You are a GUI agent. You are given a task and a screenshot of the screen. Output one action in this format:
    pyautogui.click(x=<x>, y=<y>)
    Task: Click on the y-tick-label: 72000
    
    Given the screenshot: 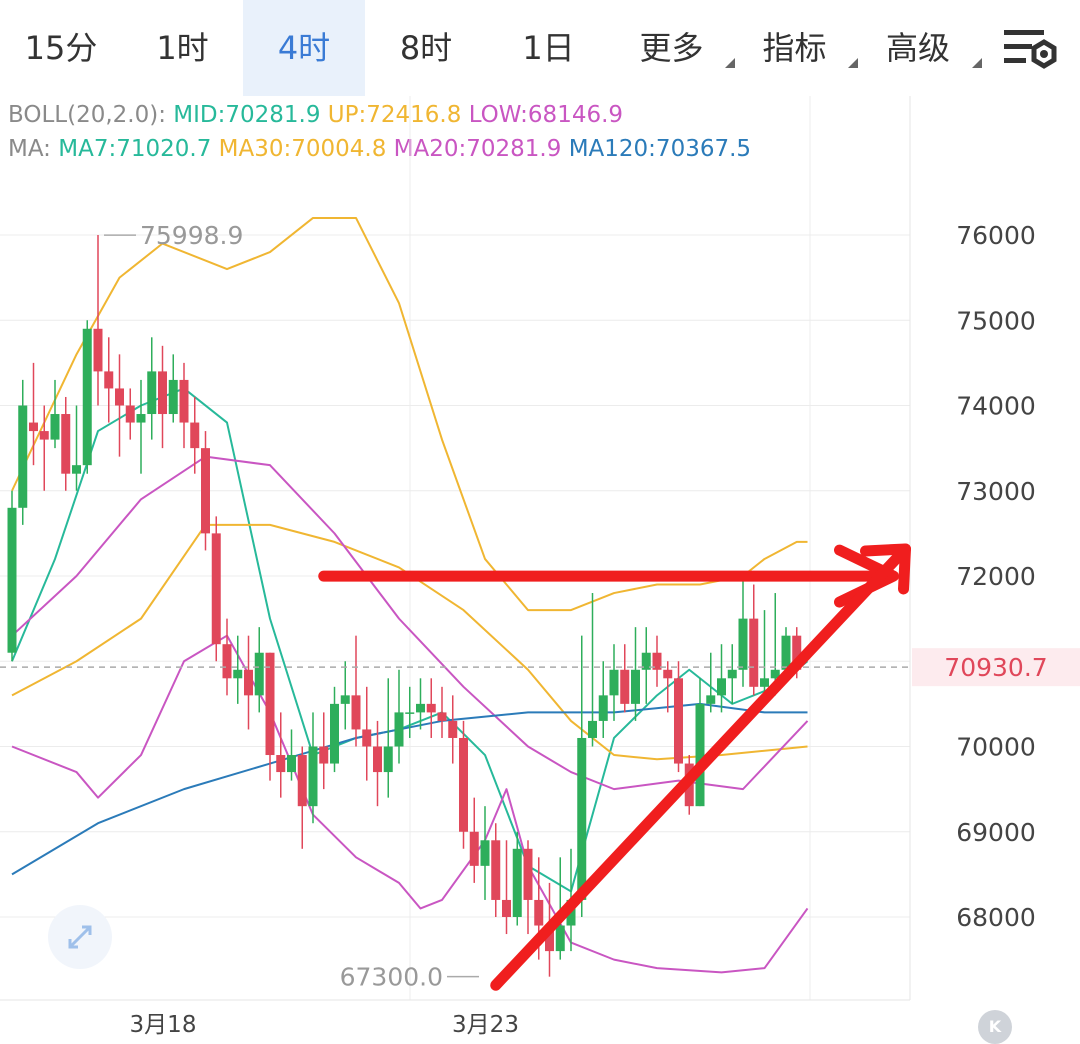 What is the action you would take?
    pyautogui.click(x=996, y=576)
    